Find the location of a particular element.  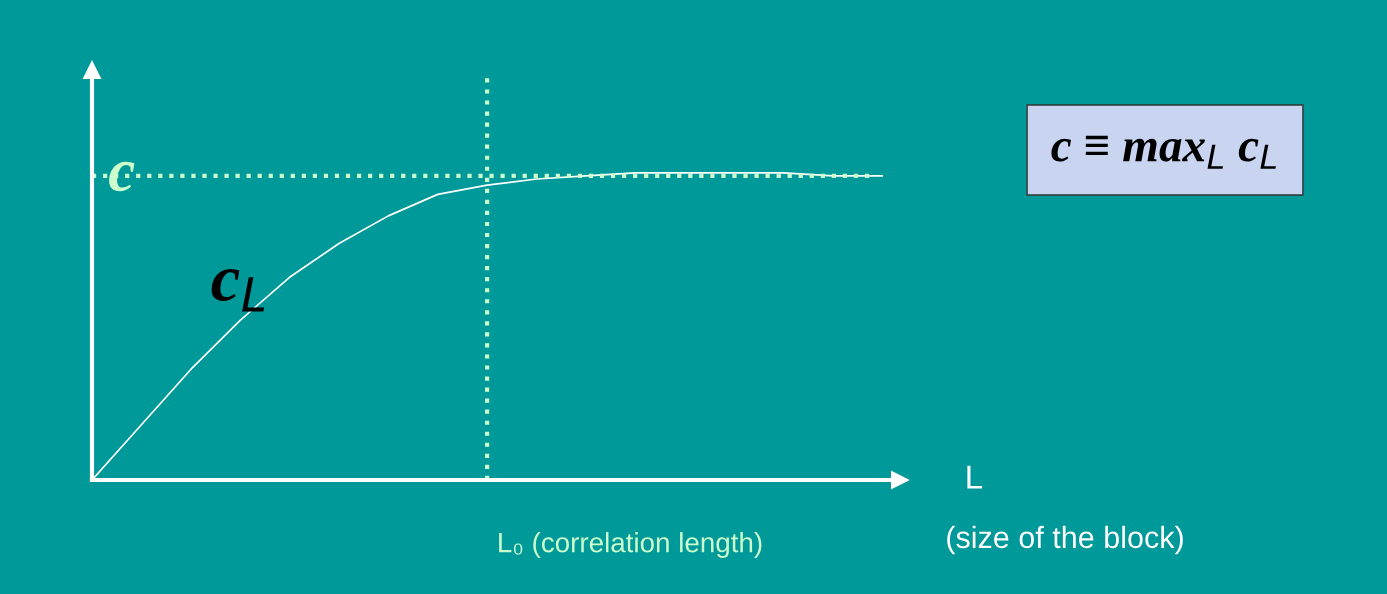

text: L₀ (correlation length) is located at coordinates (630, 545).